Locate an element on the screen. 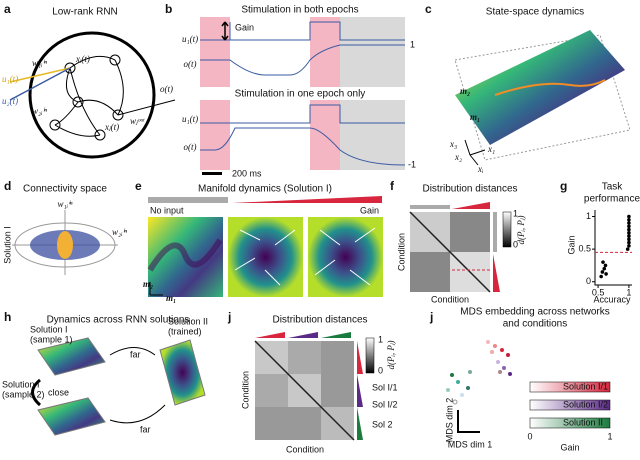 This screenshot has height=460, width=640. panel-letter: f is located at coordinates (392, 186).